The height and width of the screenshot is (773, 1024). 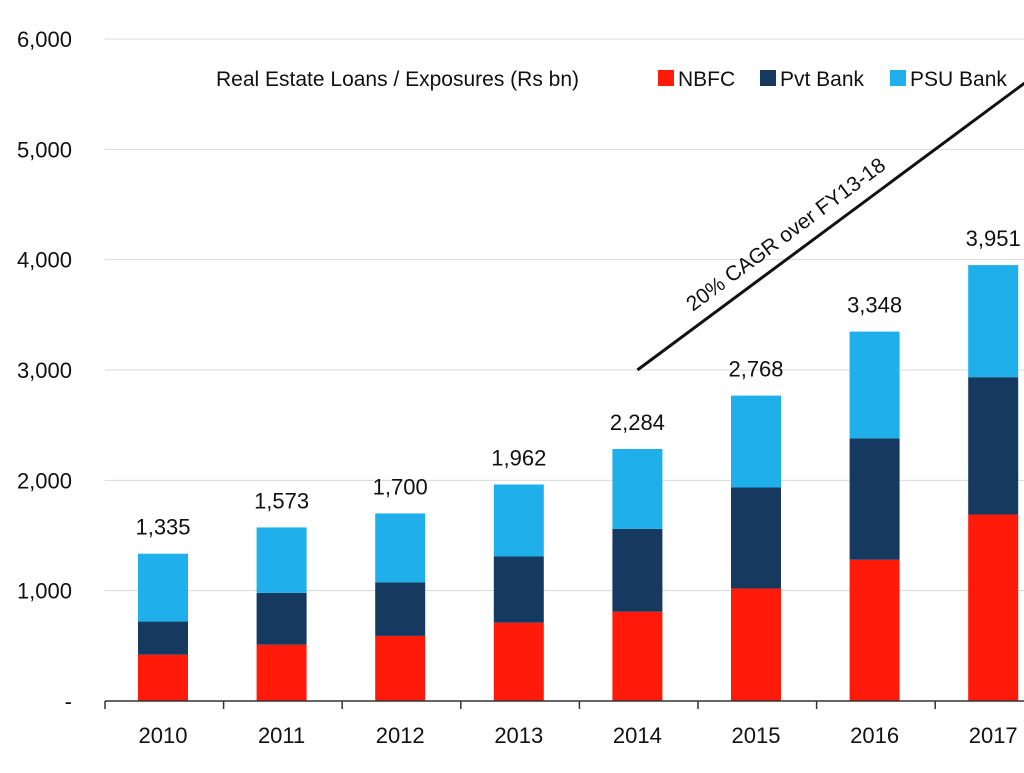 What do you see at coordinates (44, 370) in the screenshot?
I see `y-tick-label: 3,000` at bounding box center [44, 370].